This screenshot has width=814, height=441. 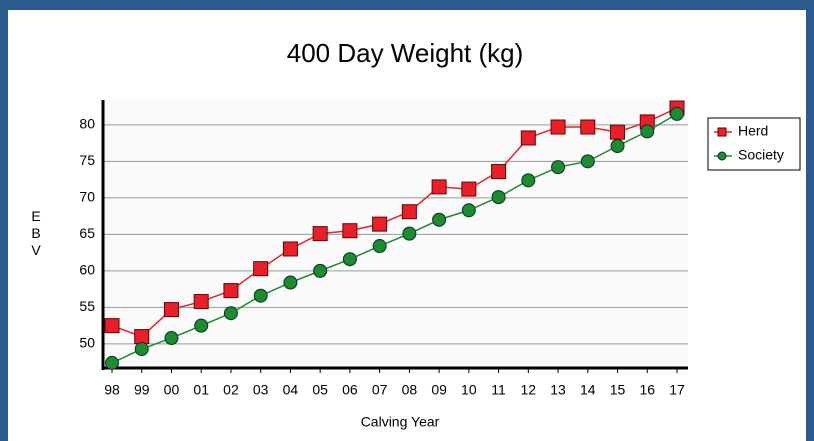 I want to click on y-tick-label: 75, so click(x=87, y=160).